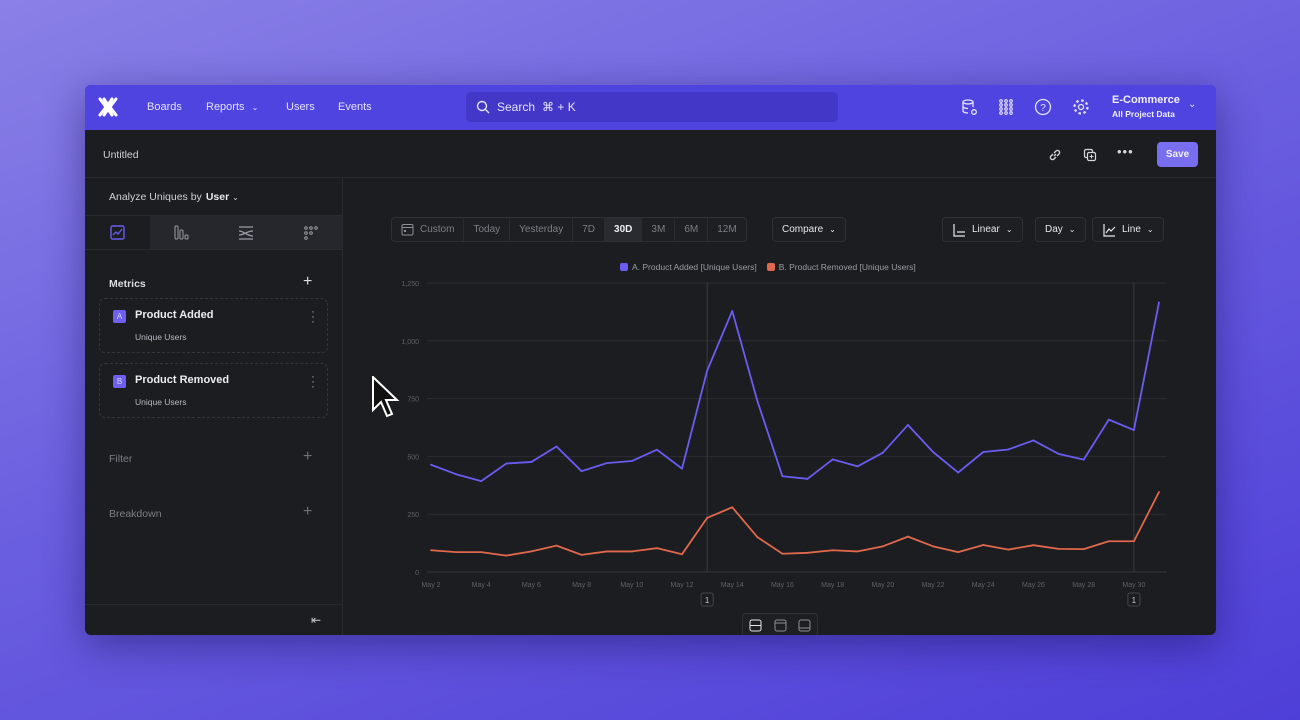 The width and height of the screenshot is (1300, 720). I want to click on logo-icon, so click(108, 107).